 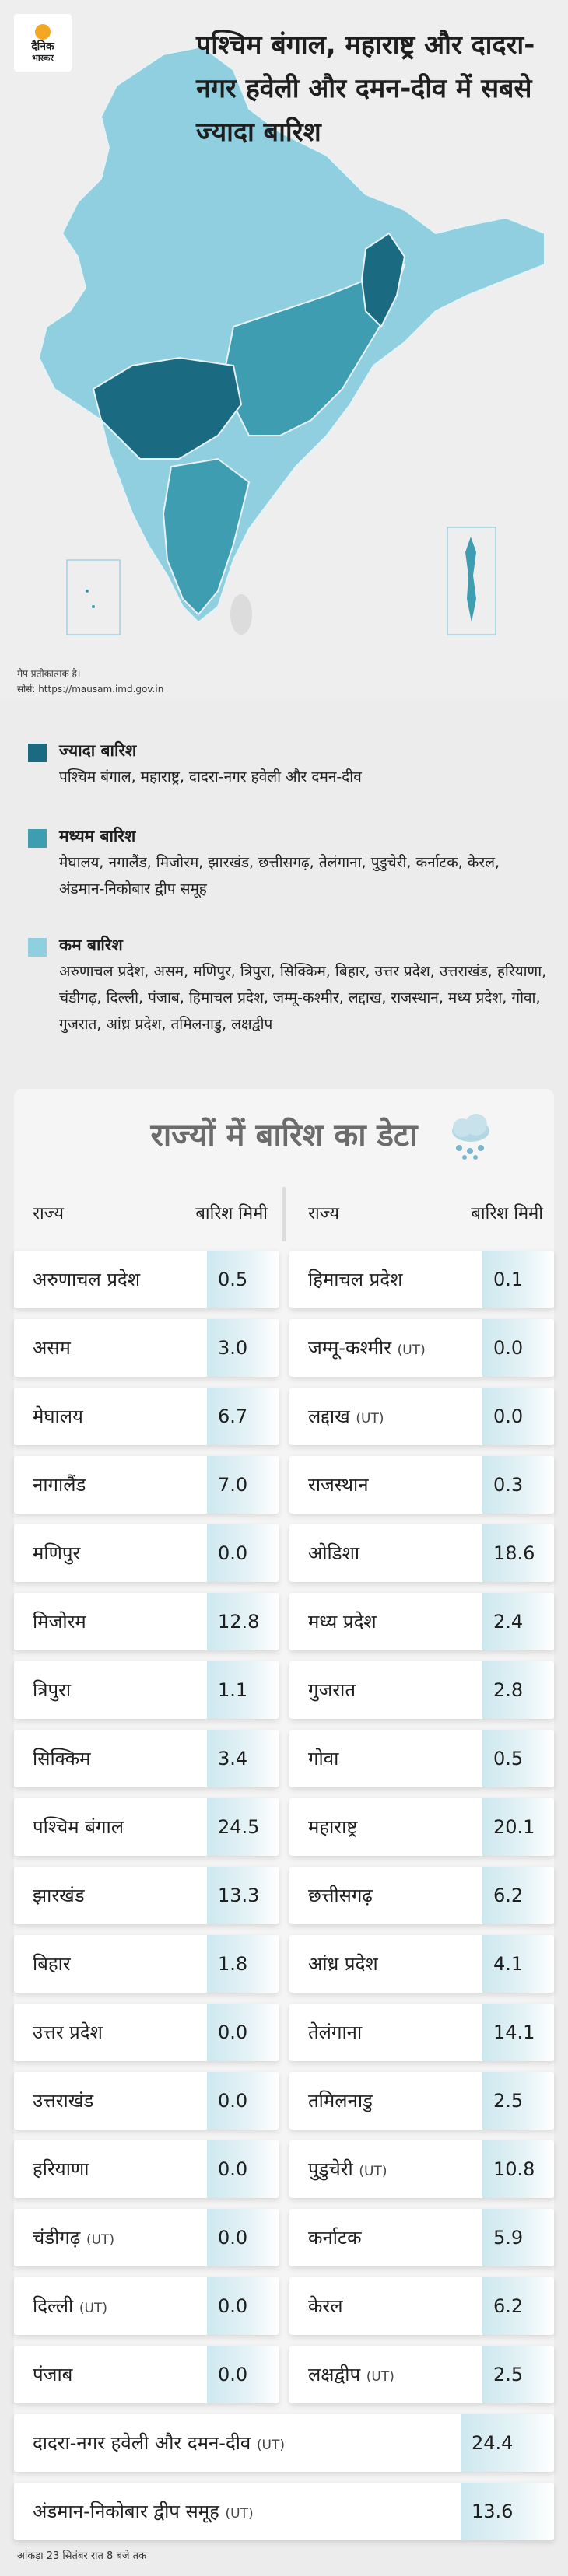 I want to click on state-label: तेलंगाना, so click(x=335, y=2032).